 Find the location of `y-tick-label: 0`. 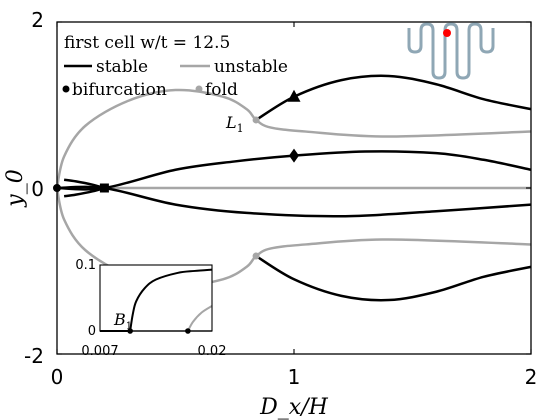

y-tick-label: 0 is located at coordinates (37, 189).